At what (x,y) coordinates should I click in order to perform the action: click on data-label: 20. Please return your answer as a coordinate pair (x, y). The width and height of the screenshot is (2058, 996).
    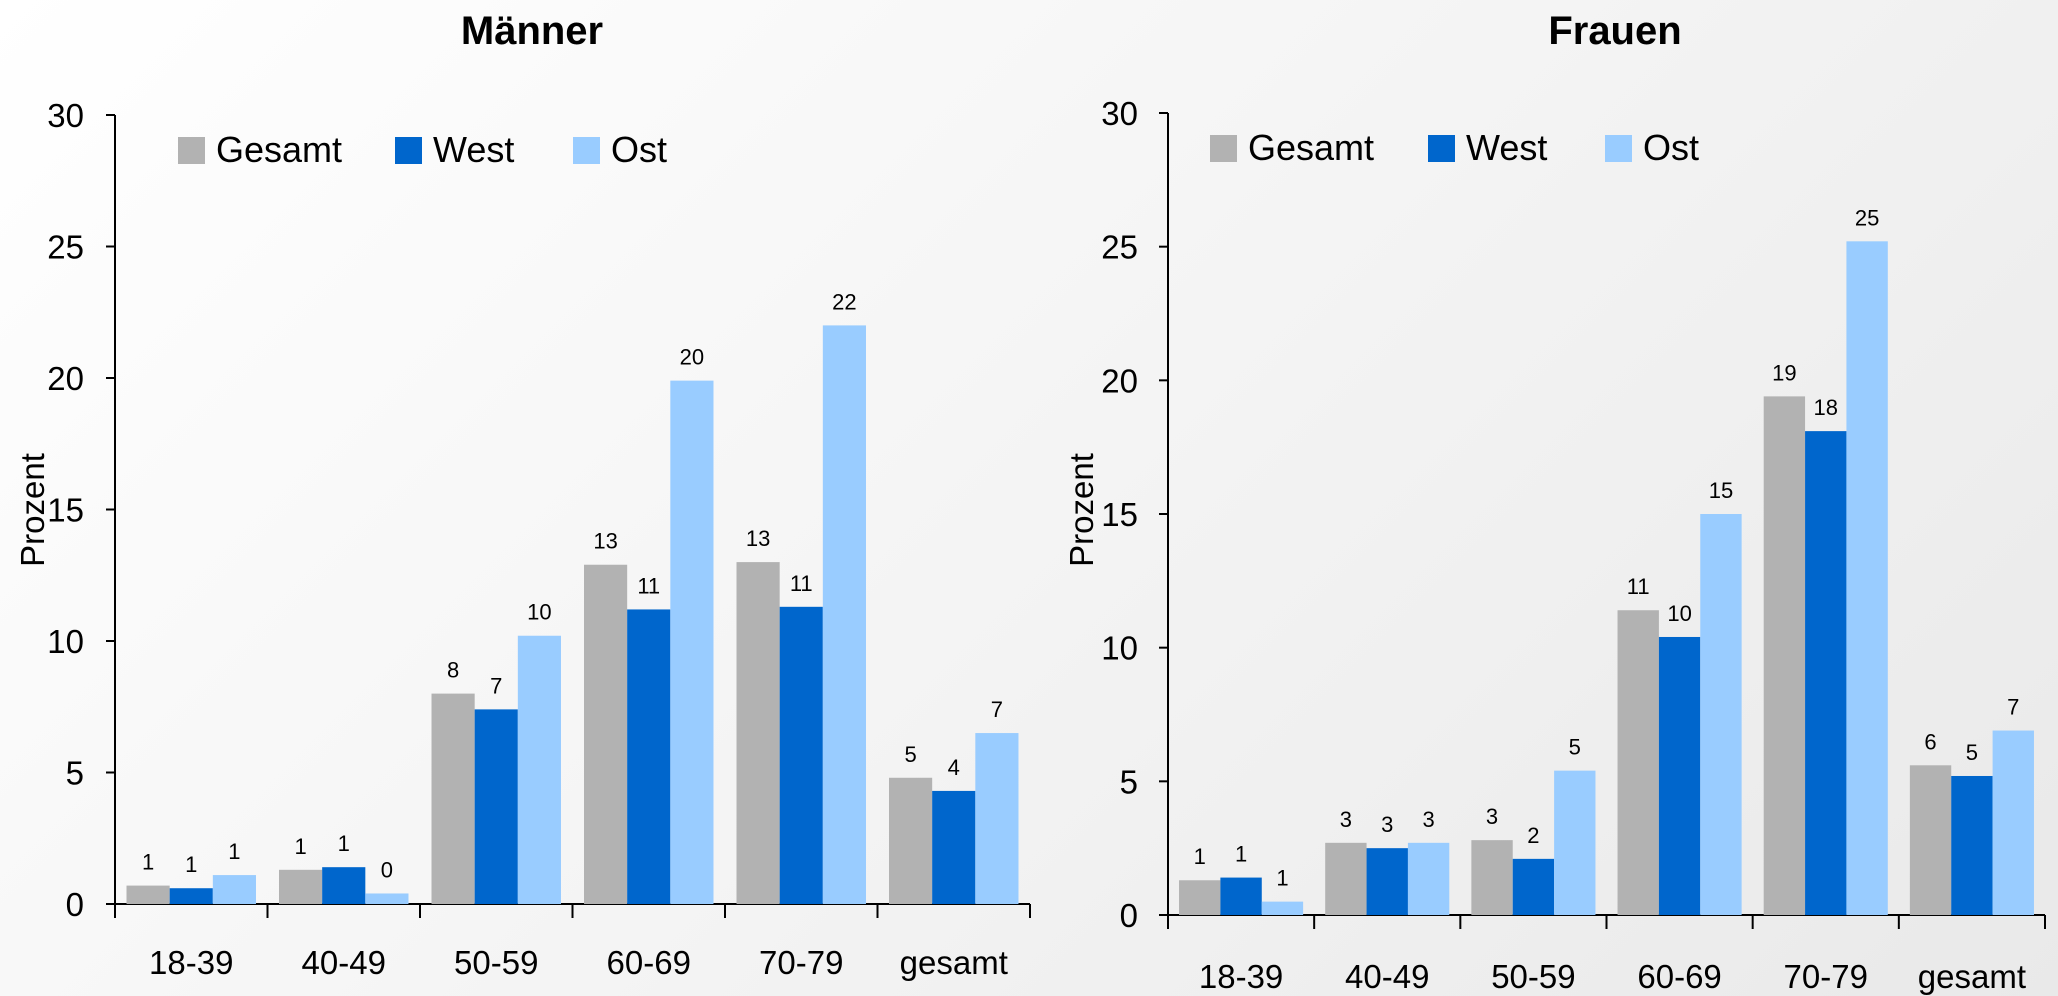
    Looking at the image, I should click on (692, 357).